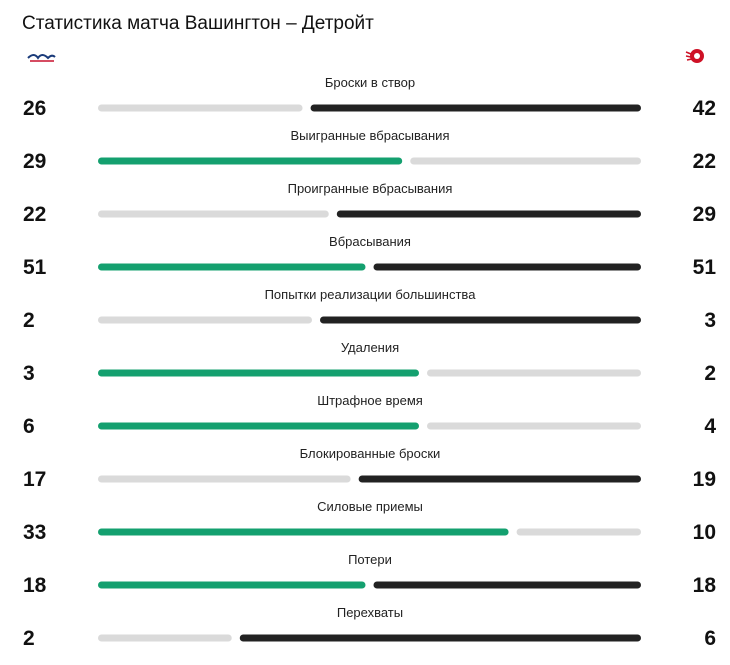 The height and width of the screenshot is (665, 730). What do you see at coordinates (370, 347) in the screenshot?
I see `stat-label: Удаления` at bounding box center [370, 347].